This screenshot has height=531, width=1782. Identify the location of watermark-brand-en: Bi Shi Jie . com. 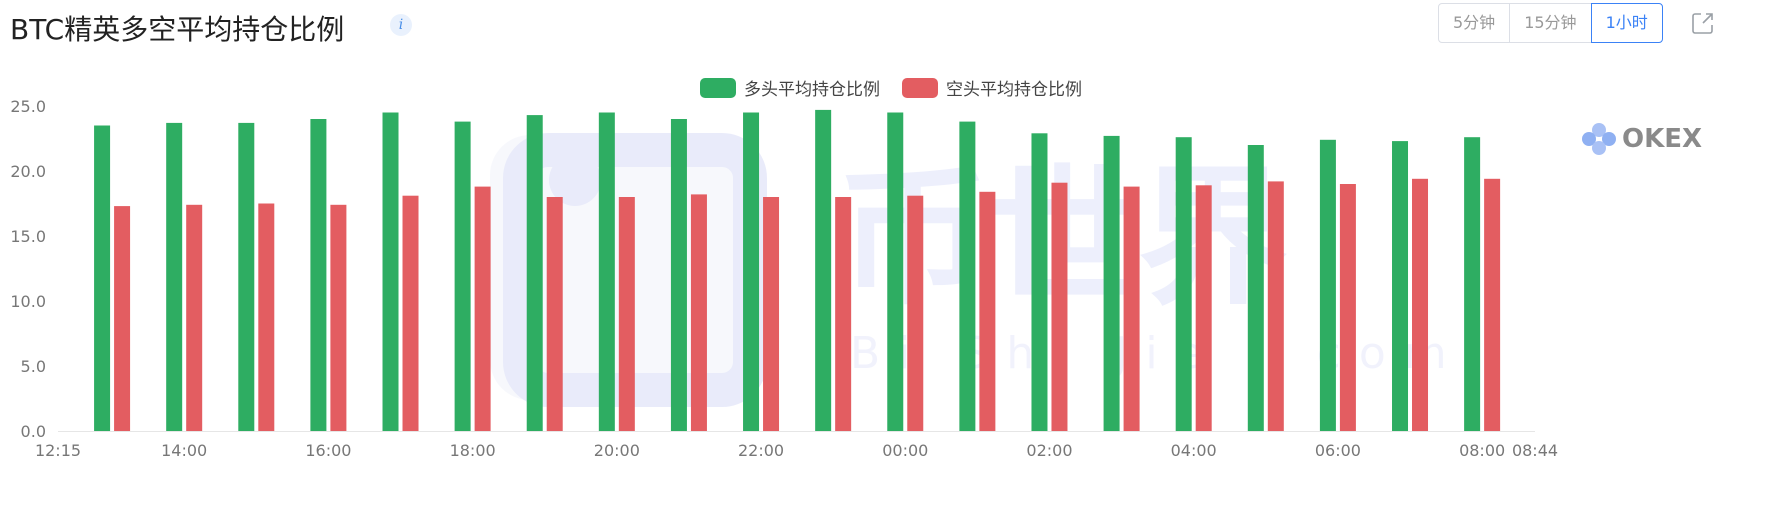
(1157, 353).